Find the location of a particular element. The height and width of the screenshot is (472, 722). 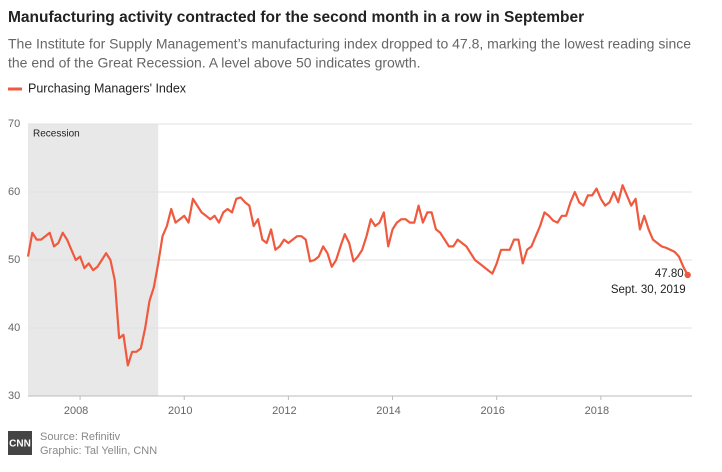

legend-label: Purchasing Managers' Index is located at coordinates (107, 88).